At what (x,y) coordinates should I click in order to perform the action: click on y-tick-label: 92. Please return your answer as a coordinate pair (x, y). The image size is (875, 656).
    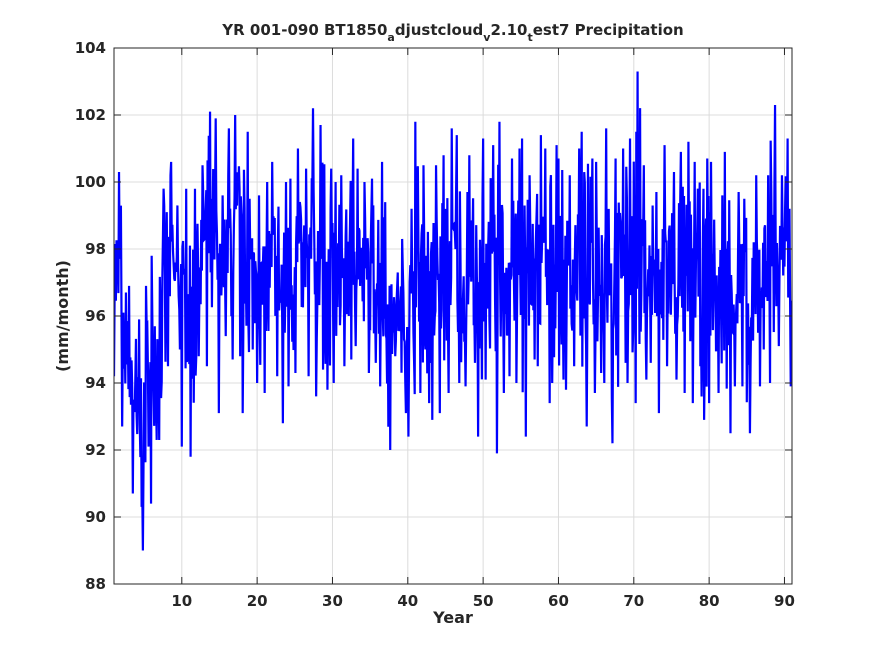
    Looking at the image, I should click on (95, 450).